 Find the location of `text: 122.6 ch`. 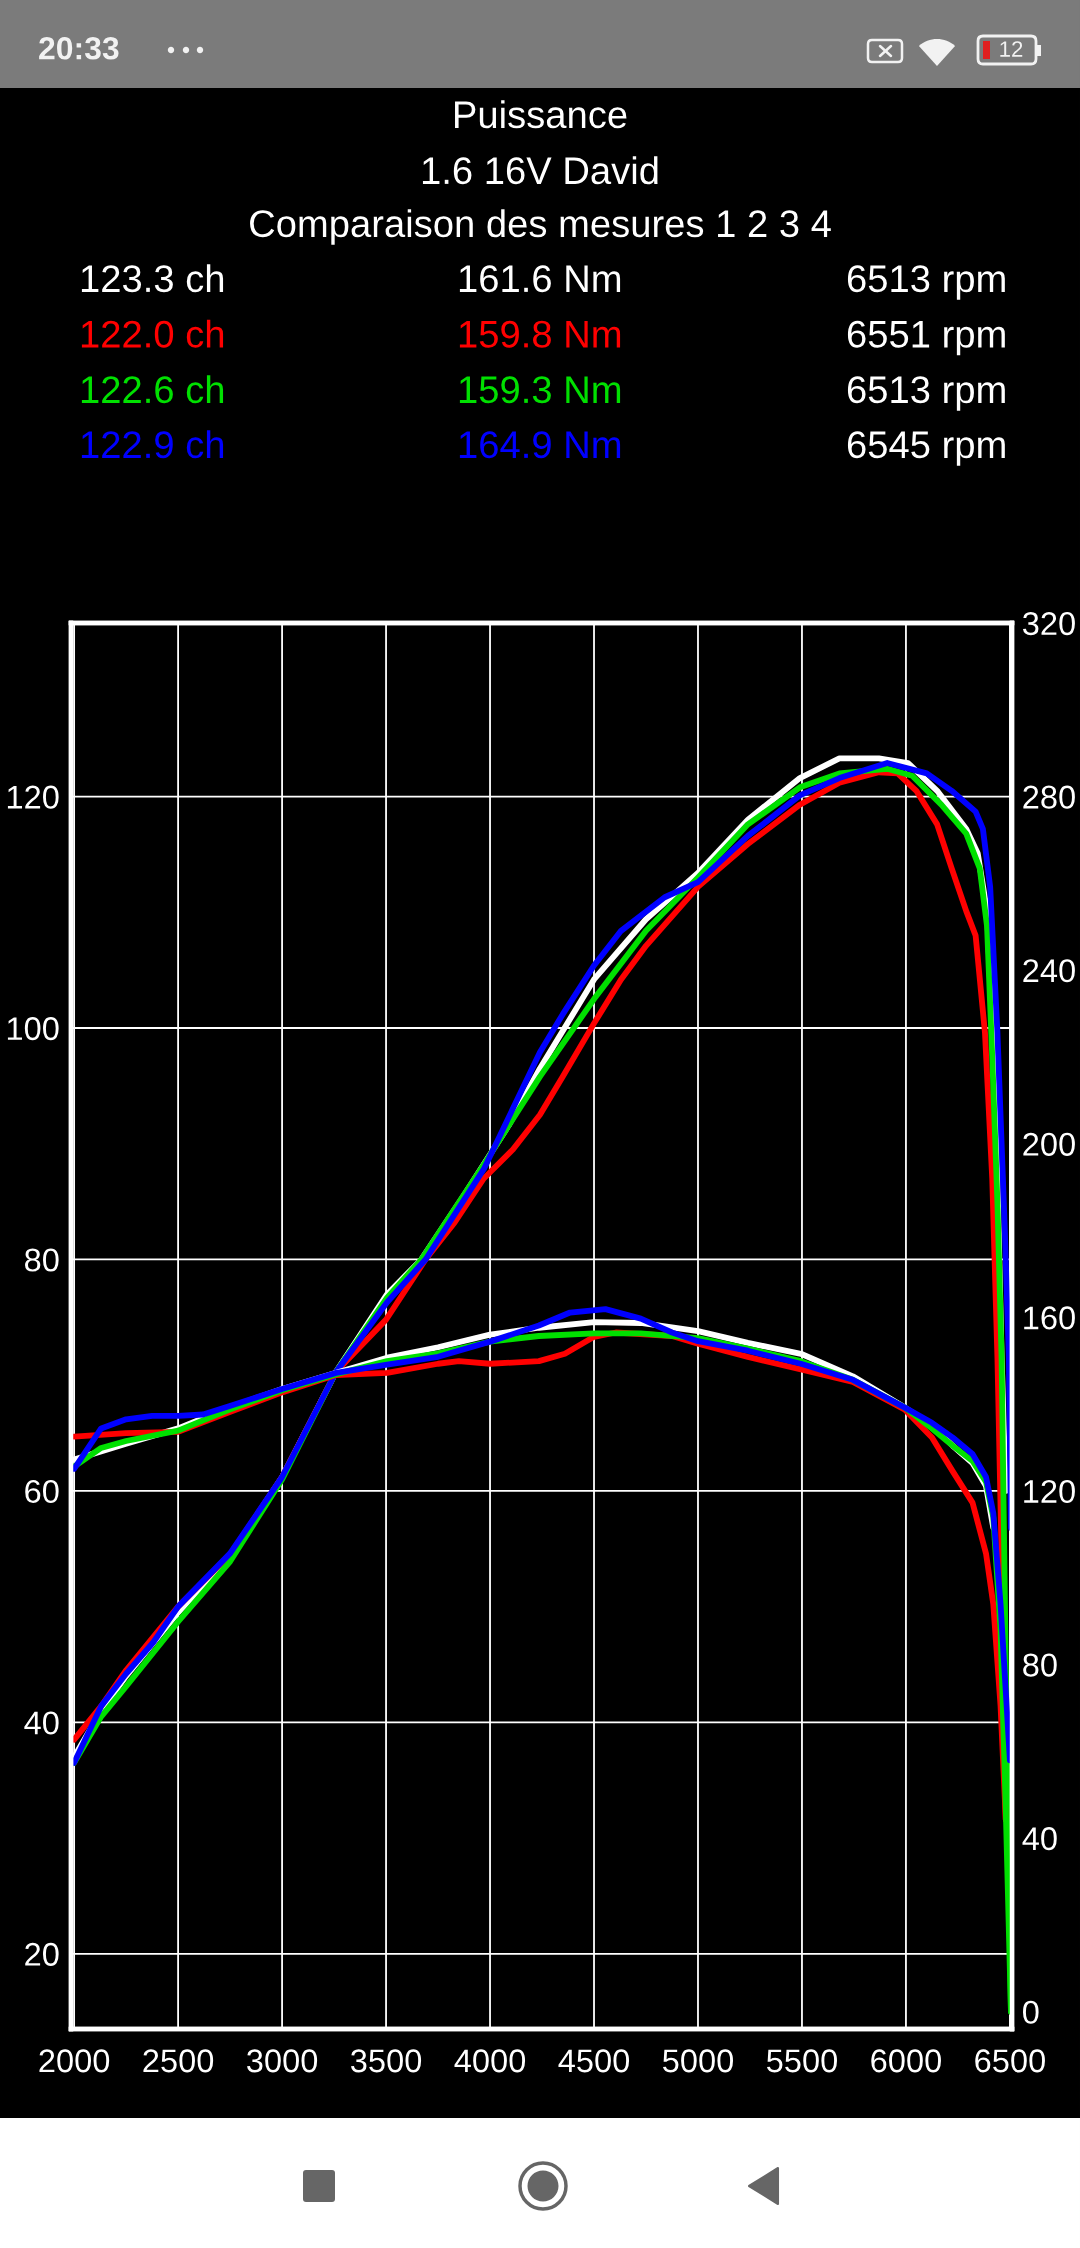

text: 122.6 ch is located at coordinates (152, 389).